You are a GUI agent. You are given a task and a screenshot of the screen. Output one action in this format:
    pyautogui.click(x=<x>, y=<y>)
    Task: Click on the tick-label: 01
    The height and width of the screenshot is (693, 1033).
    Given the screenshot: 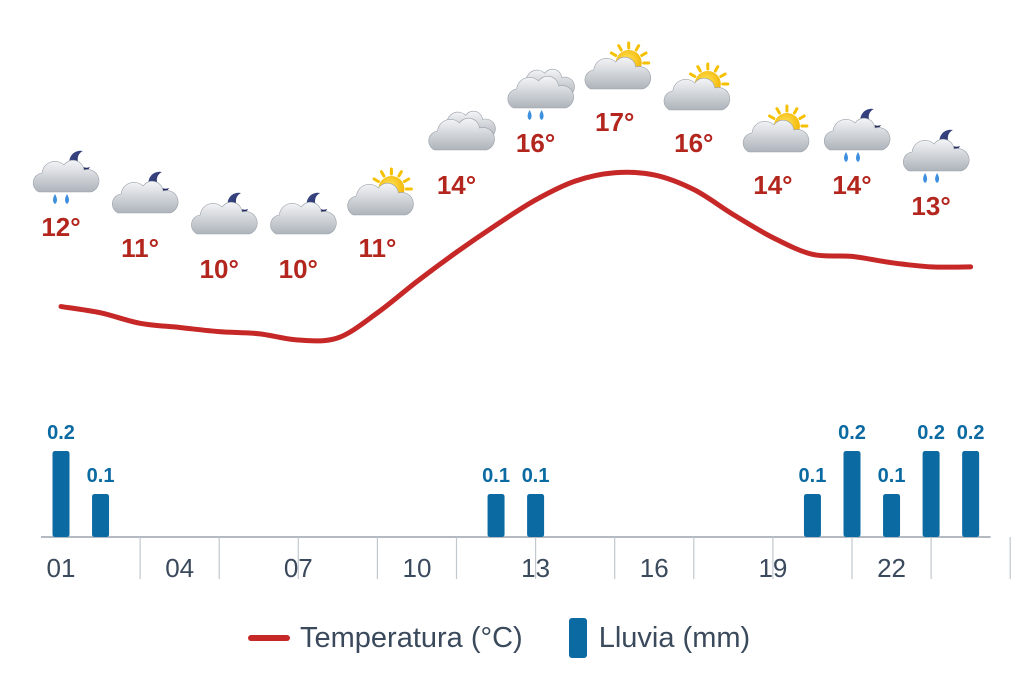 What is the action you would take?
    pyautogui.click(x=61, y=568)
    